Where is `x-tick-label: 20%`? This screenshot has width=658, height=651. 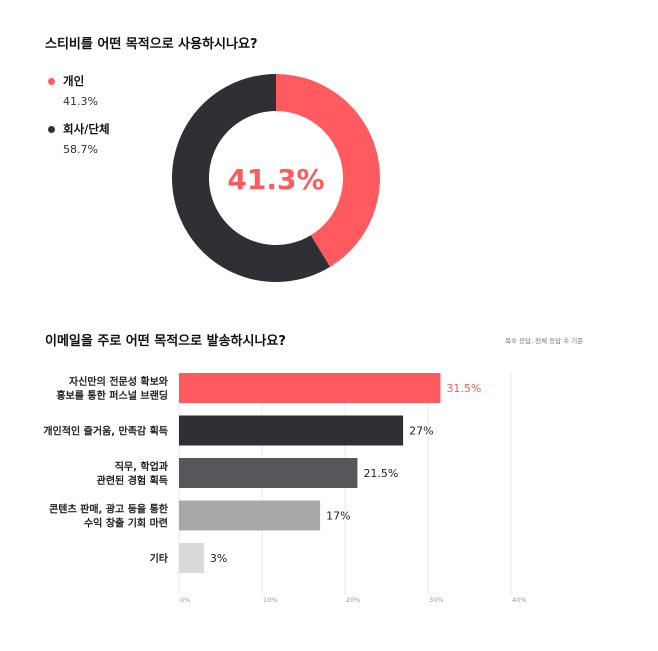 x-tick-label: 20% is located at coordinates (353, 600).